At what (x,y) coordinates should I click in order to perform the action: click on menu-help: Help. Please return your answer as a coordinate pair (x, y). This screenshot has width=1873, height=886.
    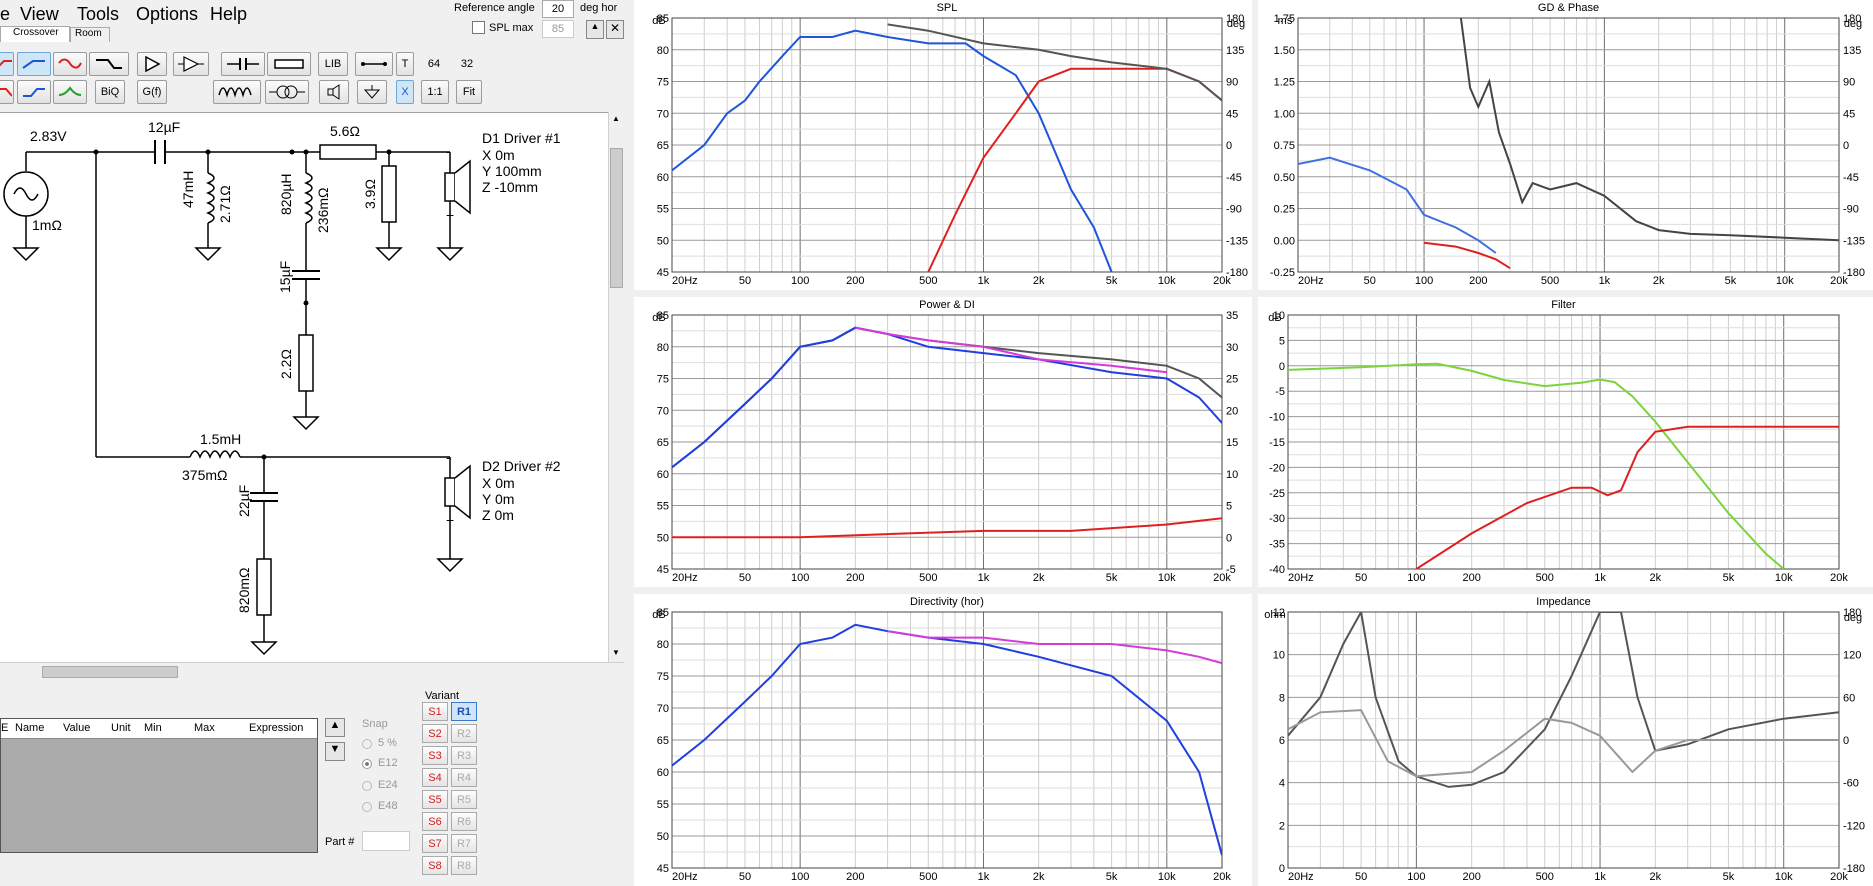
    Looking at the image, I should click on (229, 14).